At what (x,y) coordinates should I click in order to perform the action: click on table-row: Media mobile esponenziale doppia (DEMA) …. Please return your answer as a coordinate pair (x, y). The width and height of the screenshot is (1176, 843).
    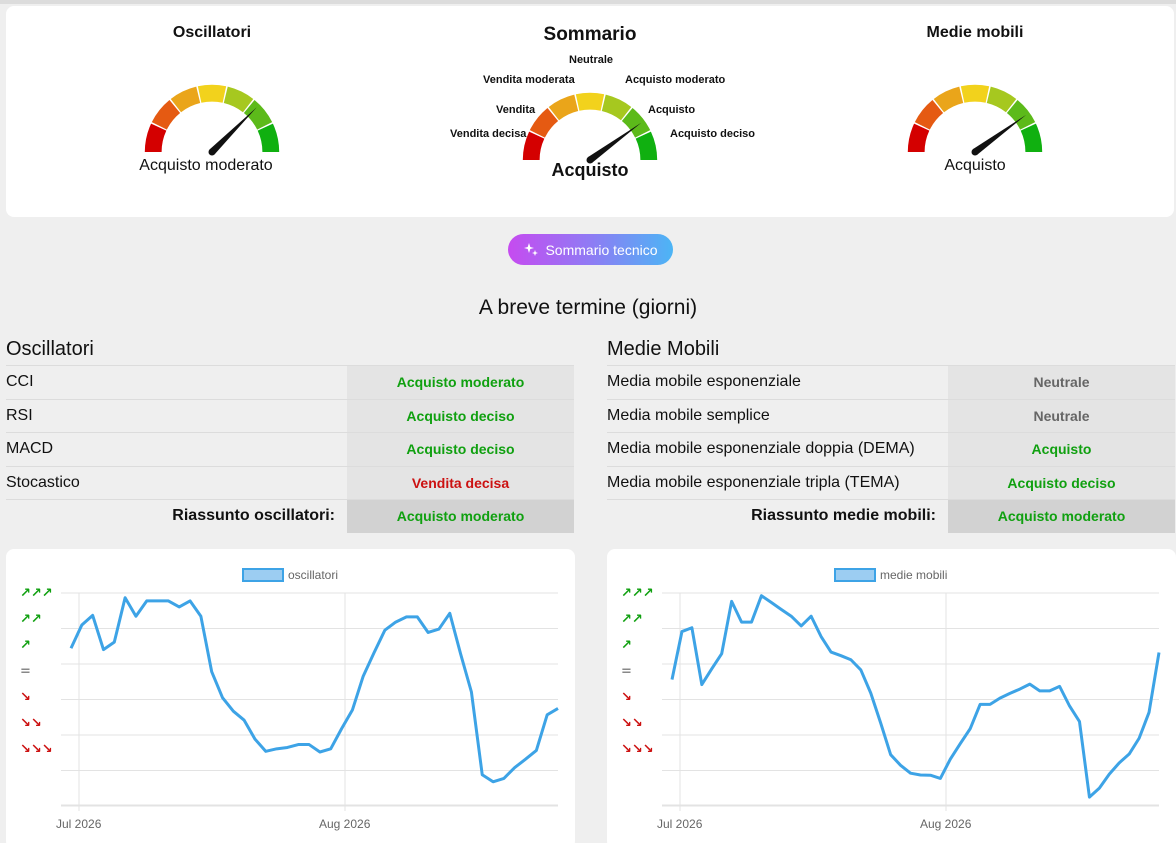
    Looking at the image, I should click on (891, 449).